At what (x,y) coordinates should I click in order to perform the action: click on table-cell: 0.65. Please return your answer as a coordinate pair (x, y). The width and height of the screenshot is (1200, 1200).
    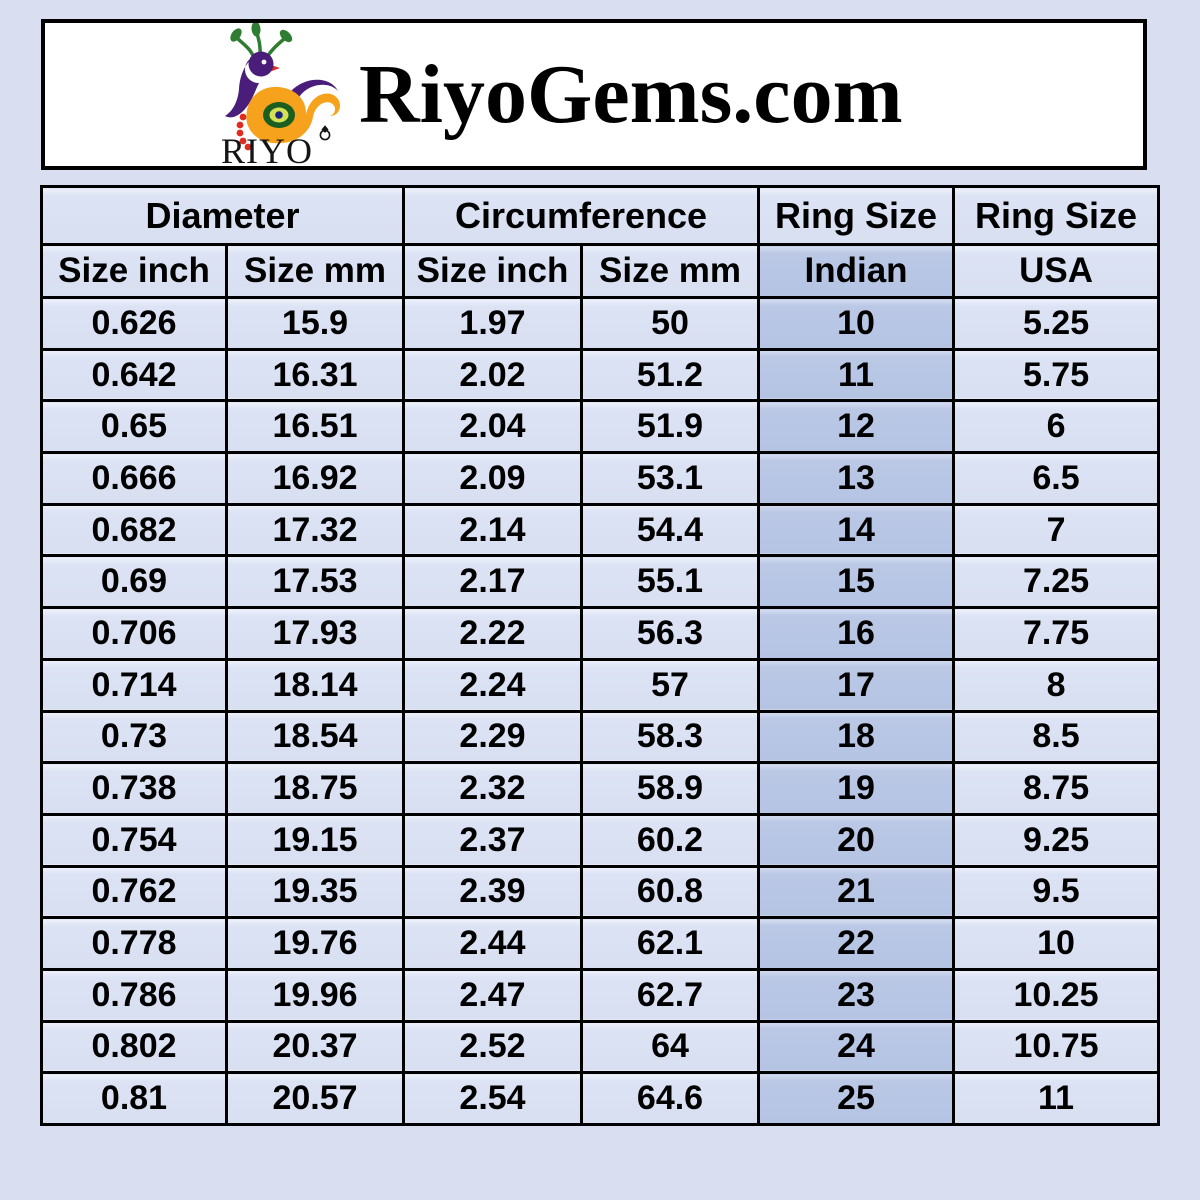
    Looking at the image, I should click on (134, 427).